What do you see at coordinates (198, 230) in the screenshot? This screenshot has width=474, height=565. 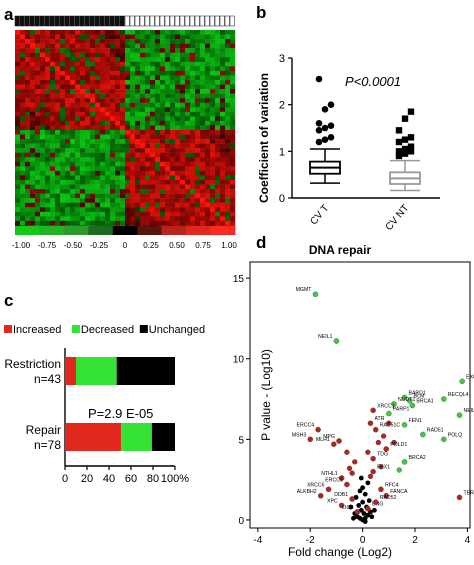 I see `scale-segment` at bounding box center [198, 230].